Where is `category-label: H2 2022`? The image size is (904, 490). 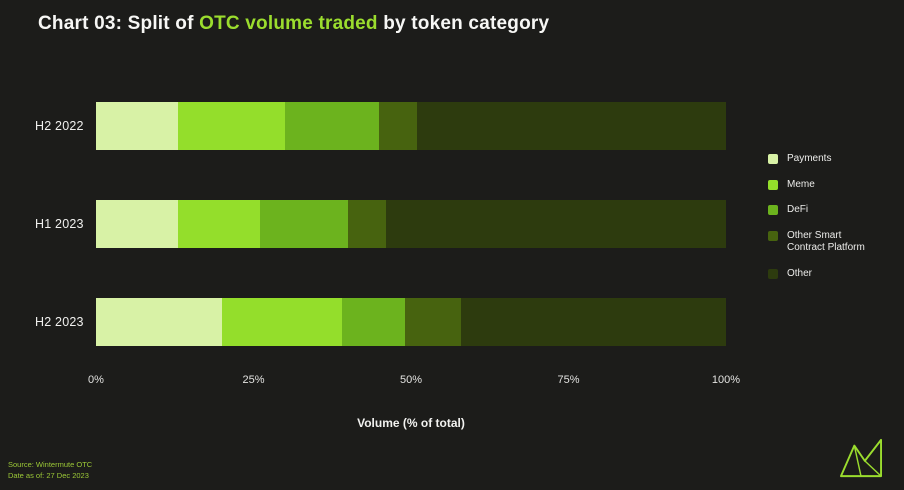 category-label: H2 2022 is located at coordinates (59, 126).